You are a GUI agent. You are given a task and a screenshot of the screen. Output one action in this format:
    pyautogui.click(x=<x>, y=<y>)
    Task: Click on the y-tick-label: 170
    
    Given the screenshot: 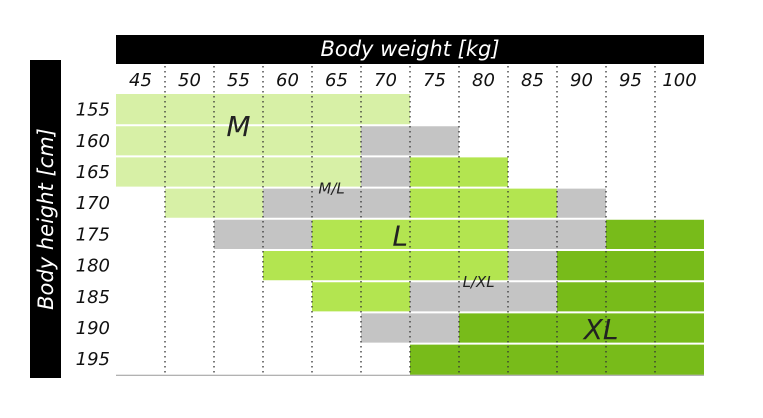 What is the action you would take?
    pyautogui.click(x=93, y=203)
    